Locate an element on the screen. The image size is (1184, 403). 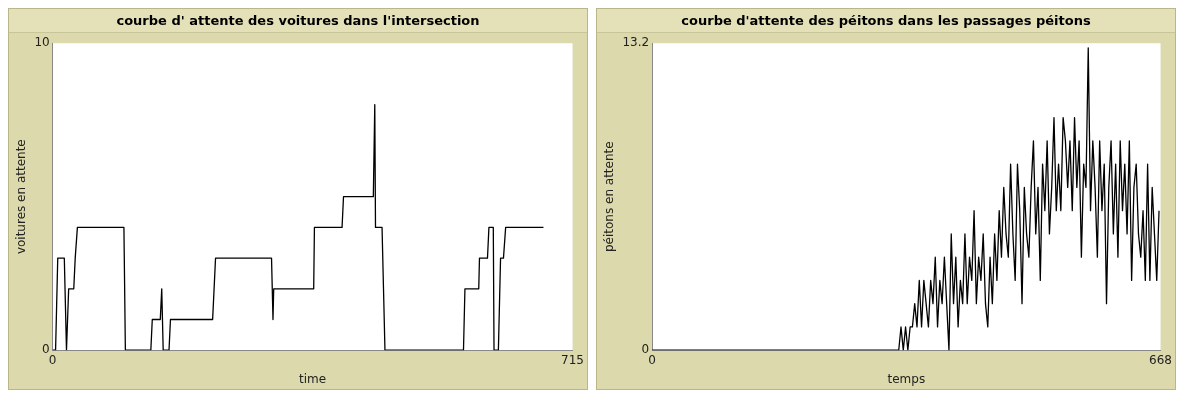
y-axis-title: voitures en attente is located at coordinates (21, 197).